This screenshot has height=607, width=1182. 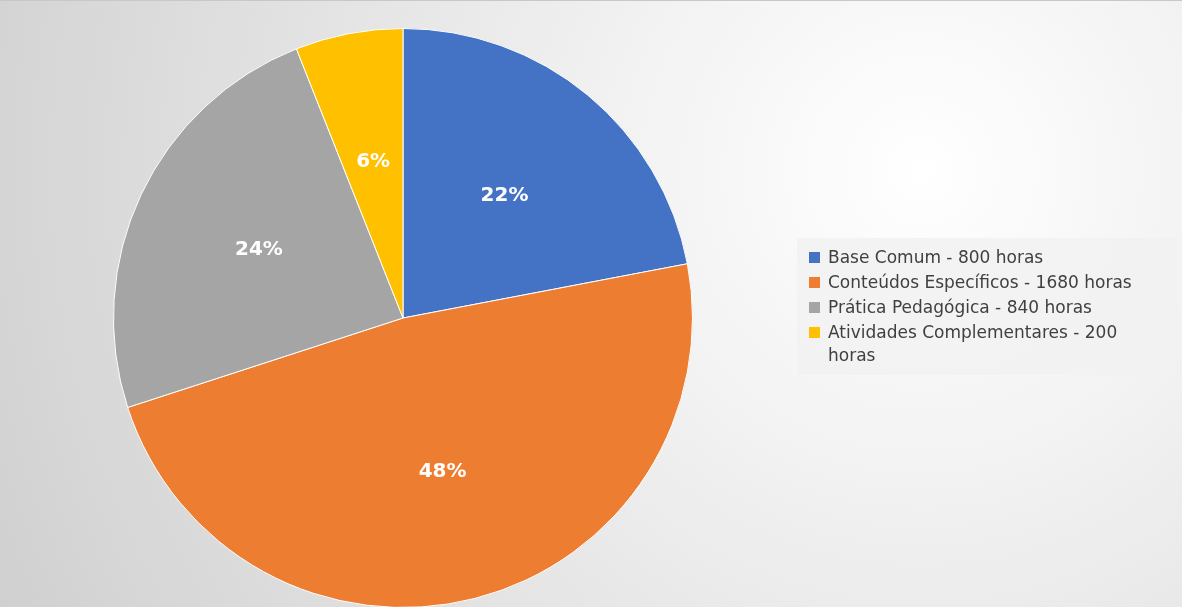 I want to click on data-label: 22%, so click(x=504, y=193).